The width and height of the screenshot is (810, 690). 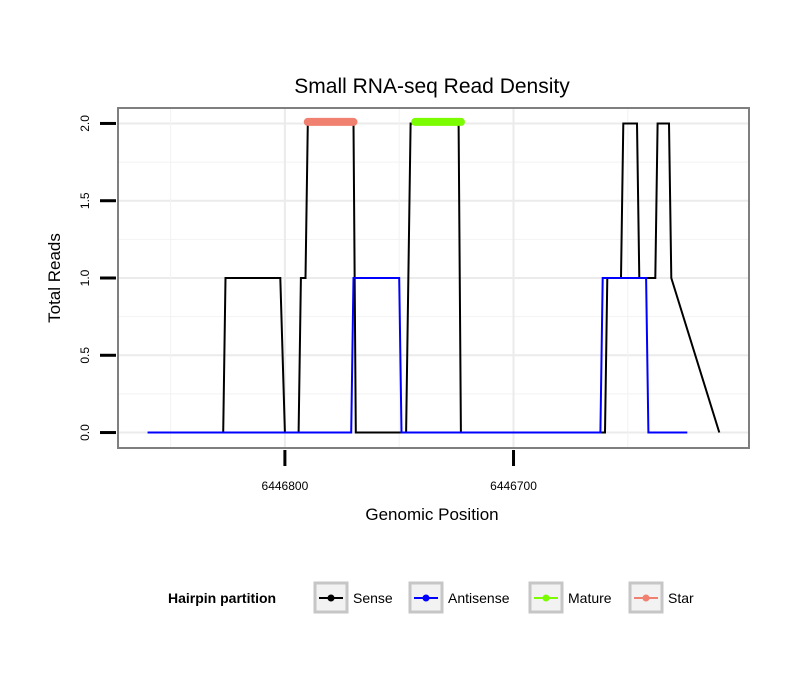 What do you see at coordinates (373, 598) in the screenshot?
I see `legend-label-sense: Sense` at bounding box center [373, 598].